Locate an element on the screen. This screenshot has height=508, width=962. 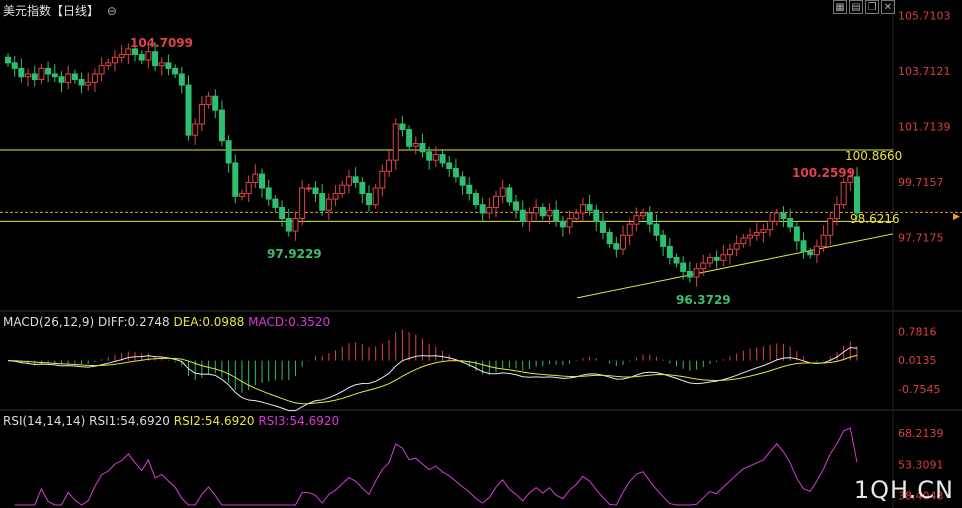
chart-title-text: 美元指数【日线】 is located at coordinates (51, 11).